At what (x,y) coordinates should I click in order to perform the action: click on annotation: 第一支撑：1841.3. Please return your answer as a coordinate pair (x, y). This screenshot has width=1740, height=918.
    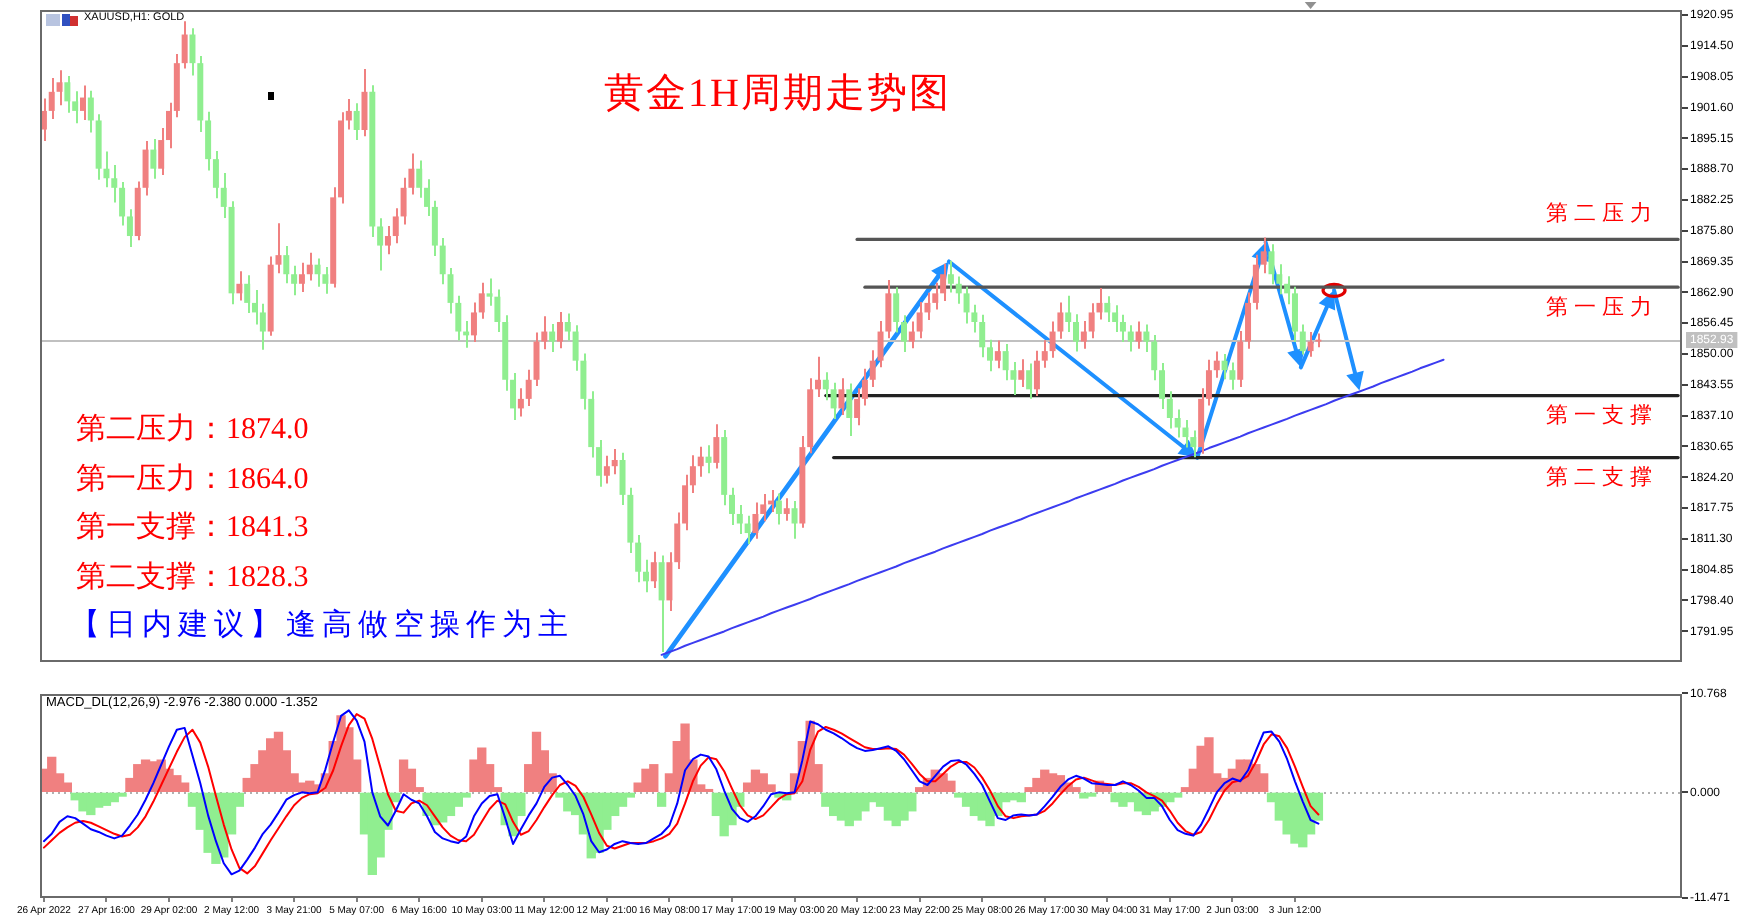
    Looking at the image, I should click on (192, 528).